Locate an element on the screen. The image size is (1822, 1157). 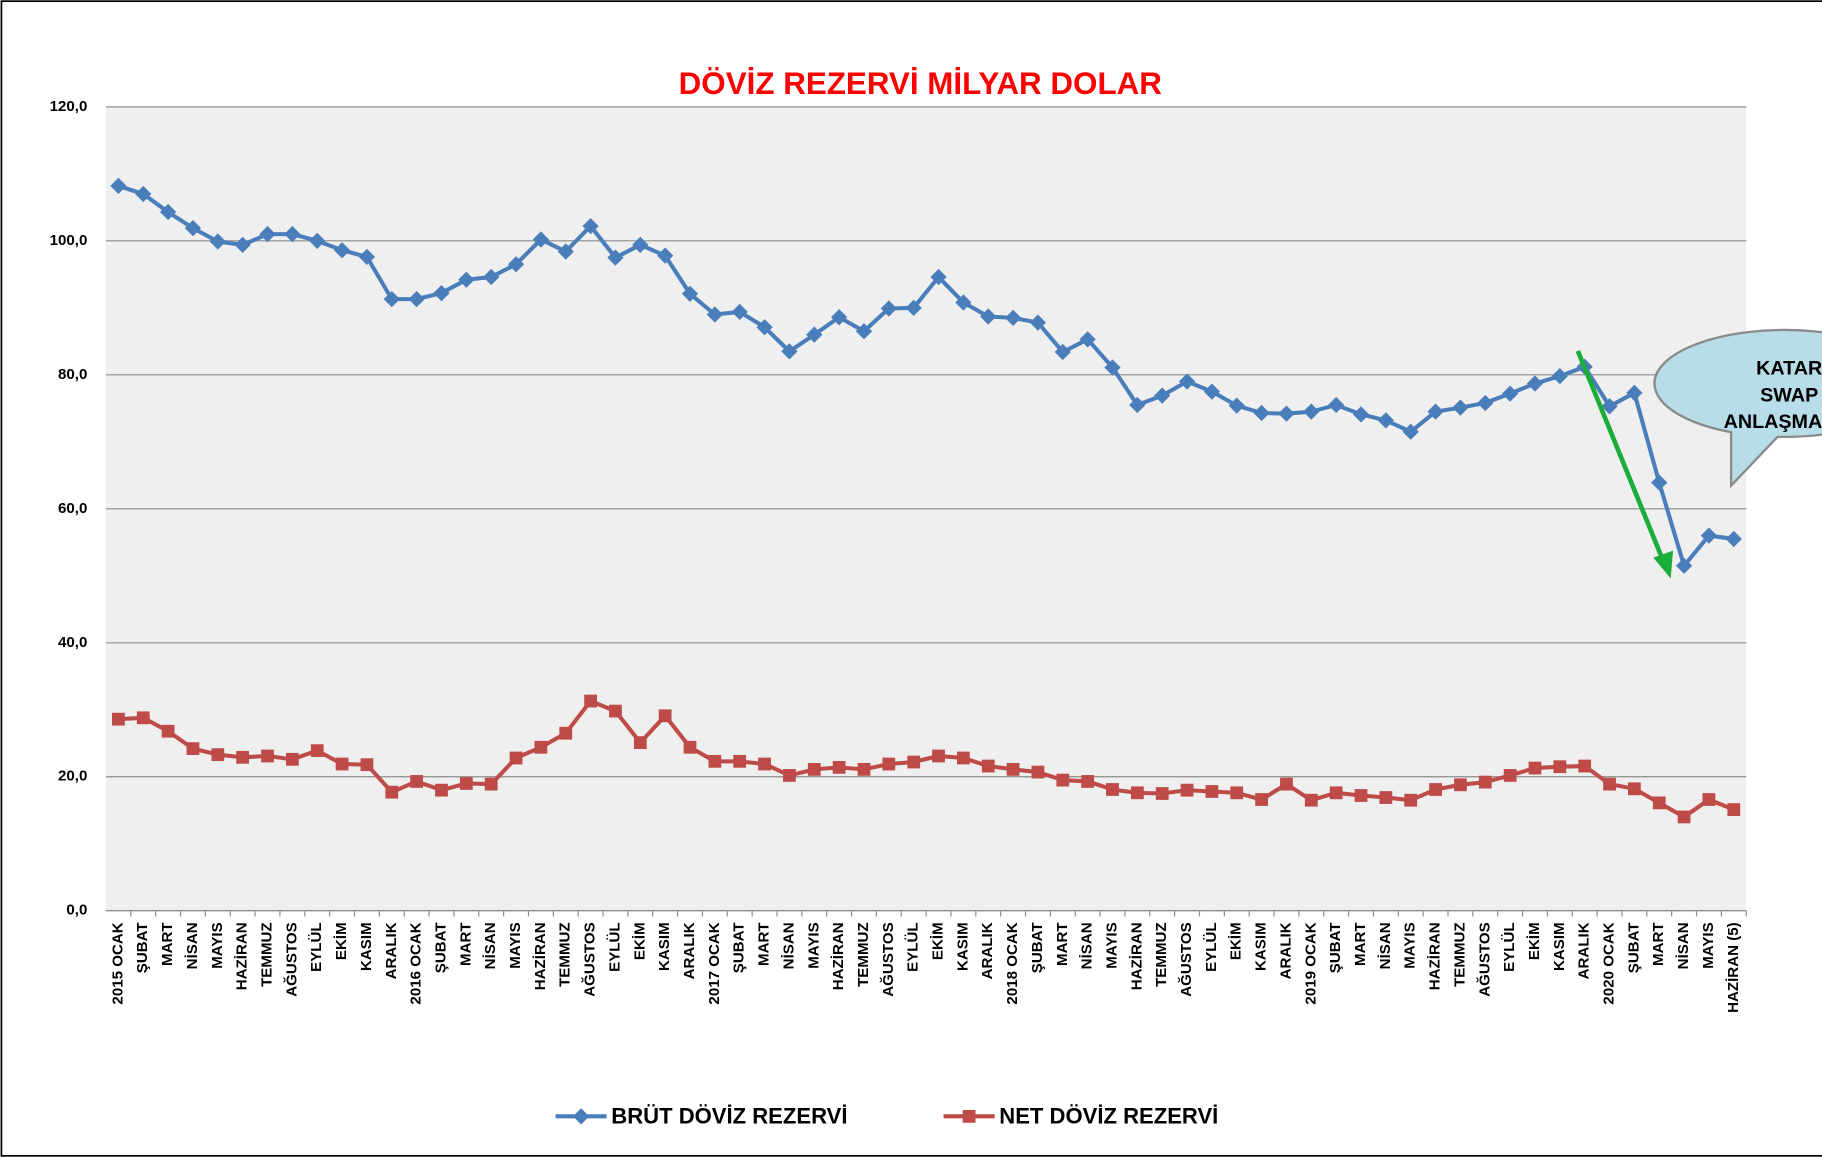
x-tick-label: NİSAN is located at coordinates (788, 945).